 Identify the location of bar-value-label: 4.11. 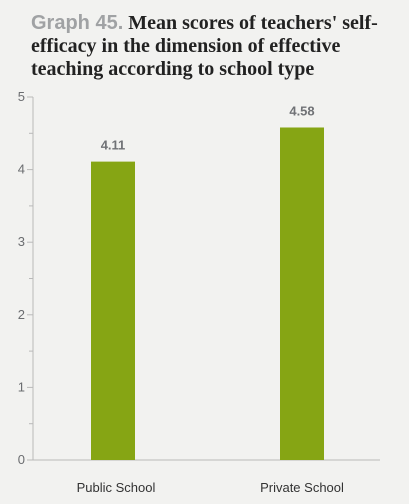
(113, 145).